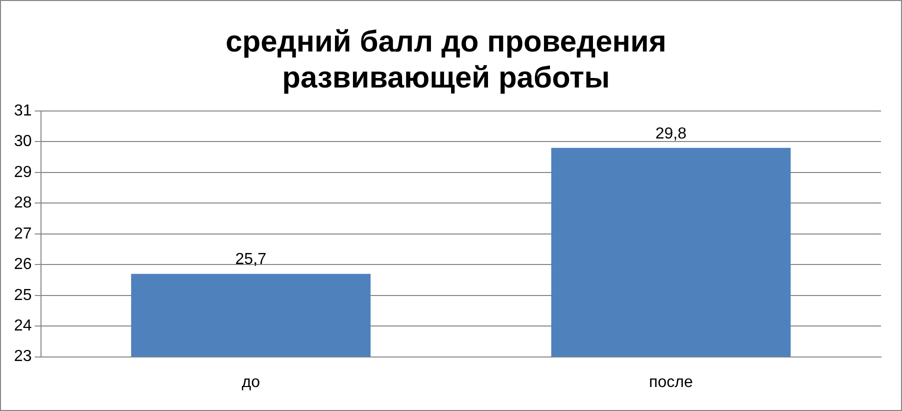  What do you see at coordinates (23, 295) in the screenshot?
I see `y-tick-label: 25` at bounding box center [23, 295].